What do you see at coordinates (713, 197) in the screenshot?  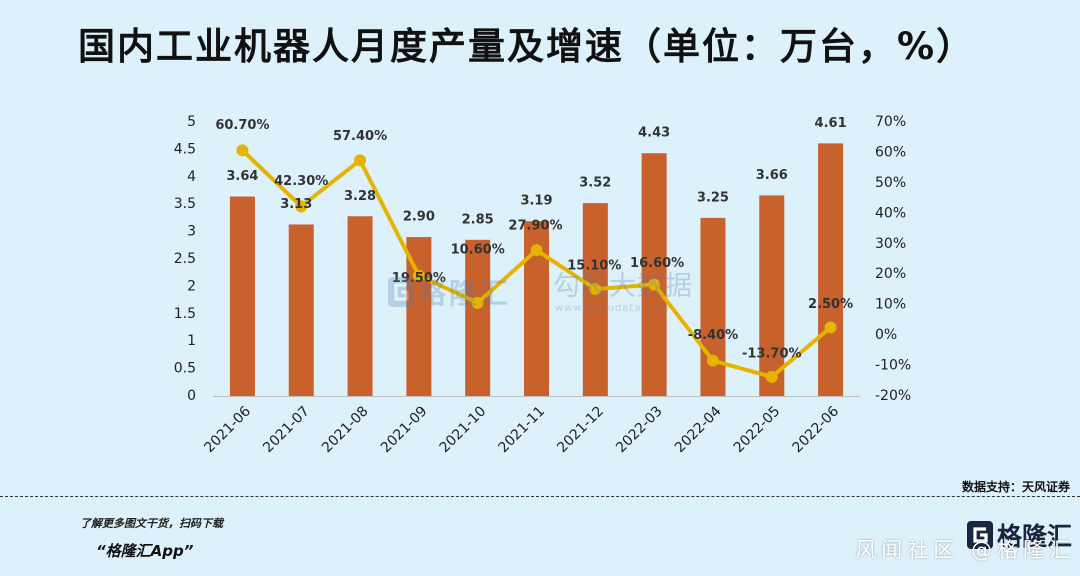 I see `bar-value-label: 3.25` at bounding box center [713, 197].